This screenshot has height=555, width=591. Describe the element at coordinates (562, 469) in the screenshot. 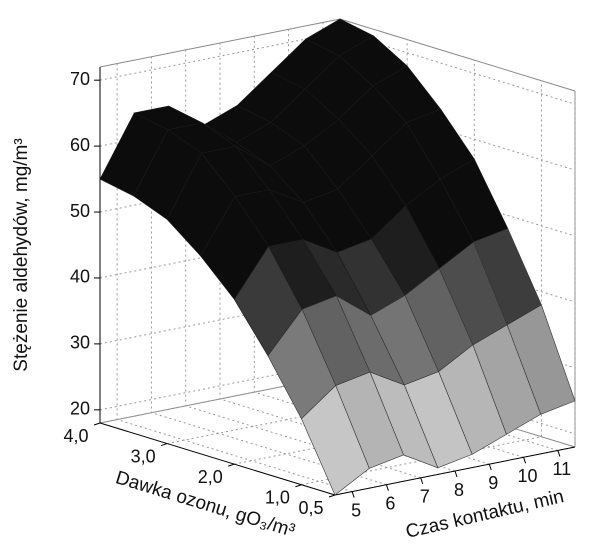

I see `x-tick-label: 11` at that location.